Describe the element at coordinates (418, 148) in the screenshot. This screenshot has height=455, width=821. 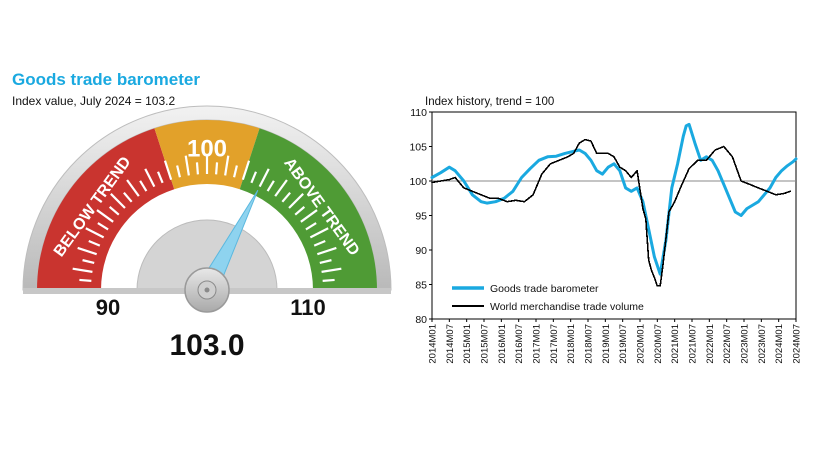
I see `y-tick-label: 105` at that location.